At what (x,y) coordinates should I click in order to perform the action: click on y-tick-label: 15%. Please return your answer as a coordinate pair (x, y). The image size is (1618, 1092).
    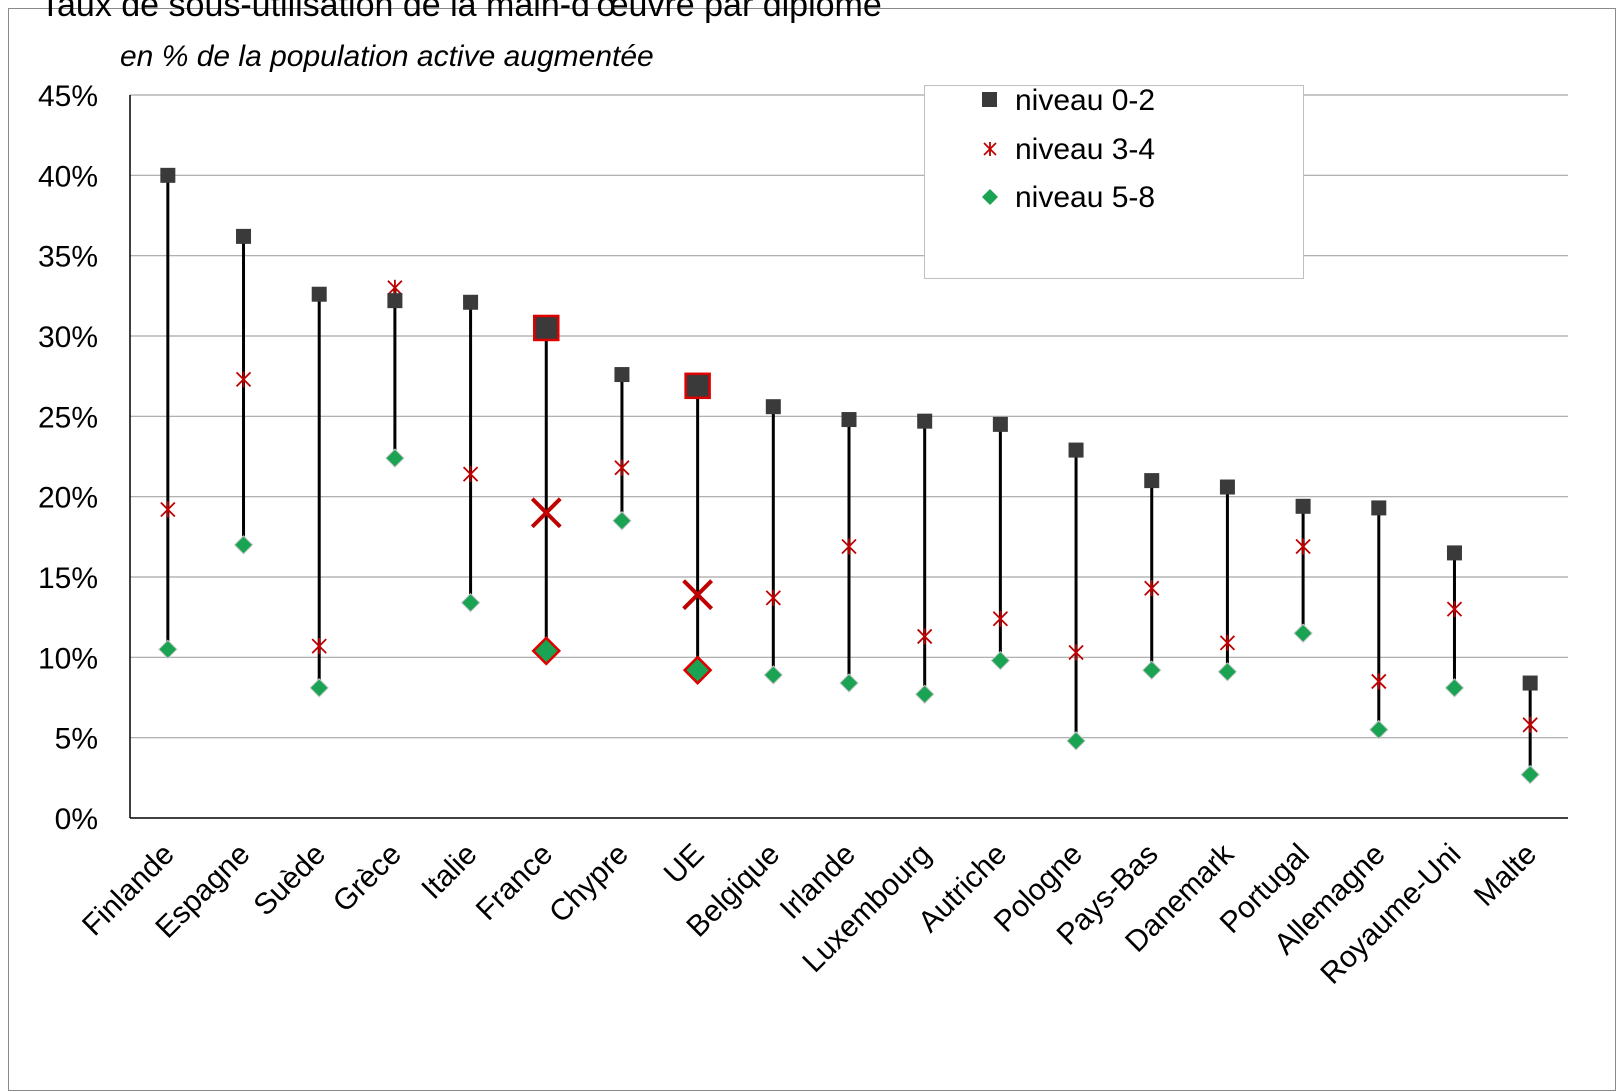
    Looking at the image, I should click on (68, 578).